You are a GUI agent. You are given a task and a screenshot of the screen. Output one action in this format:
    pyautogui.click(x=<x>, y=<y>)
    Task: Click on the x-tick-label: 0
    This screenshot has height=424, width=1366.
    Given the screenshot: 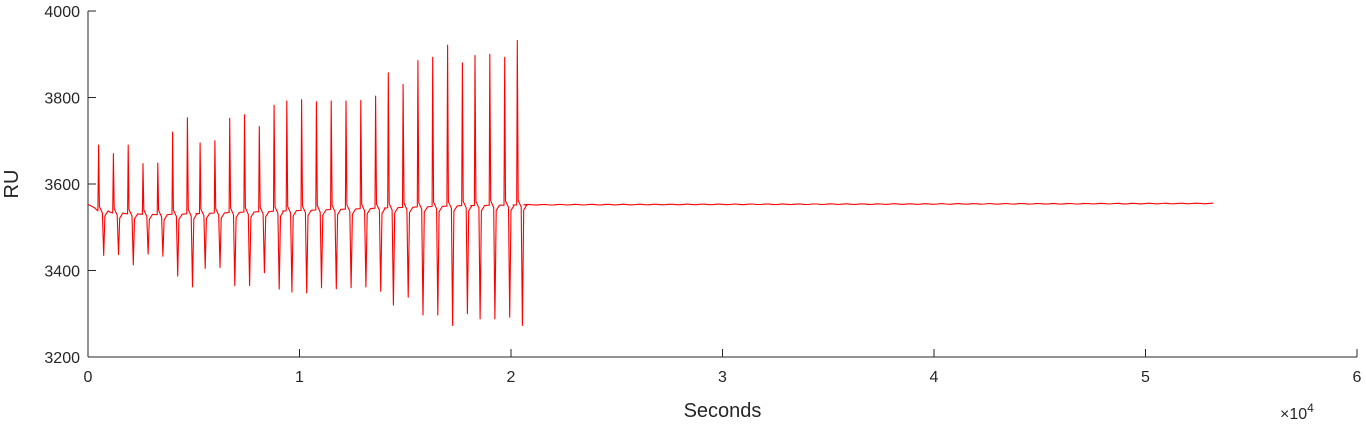 What is the action you would take?
    pyautogui.click(x=88, y=377)
    